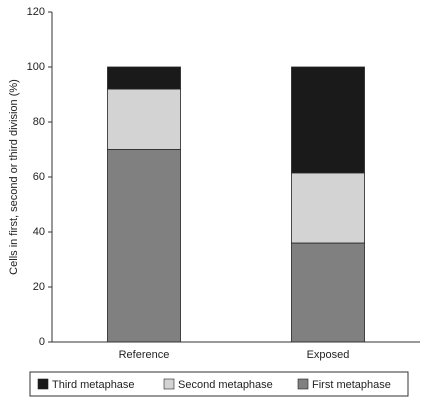 The height and width of the screenshot is (402, 431). I want to click on y-tick-label: 20, so click(39, 287).